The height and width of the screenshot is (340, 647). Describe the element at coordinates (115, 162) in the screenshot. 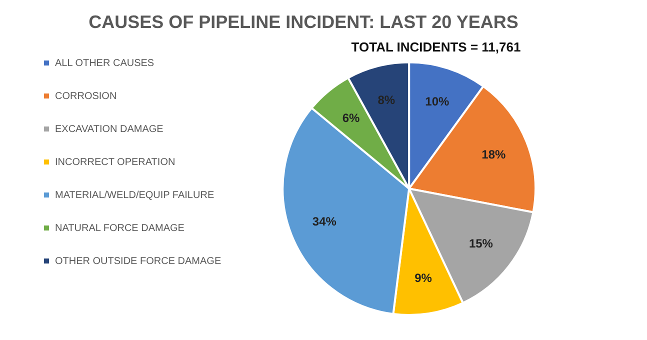

I see `legend-label: INCORRECT OPERATION` at that location.